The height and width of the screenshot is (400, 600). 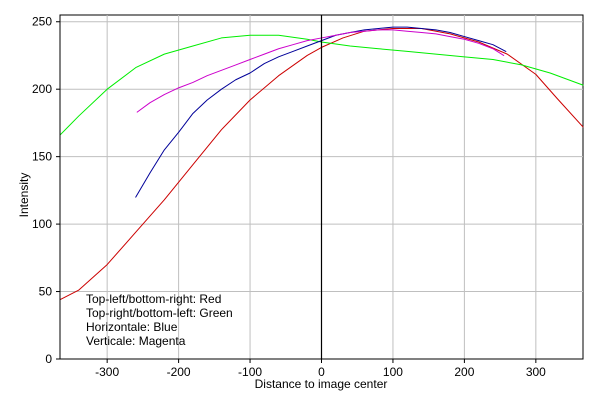 I want to click on legend-entry-magenta: Verticale: Magenta, so click(x=136, y=341).